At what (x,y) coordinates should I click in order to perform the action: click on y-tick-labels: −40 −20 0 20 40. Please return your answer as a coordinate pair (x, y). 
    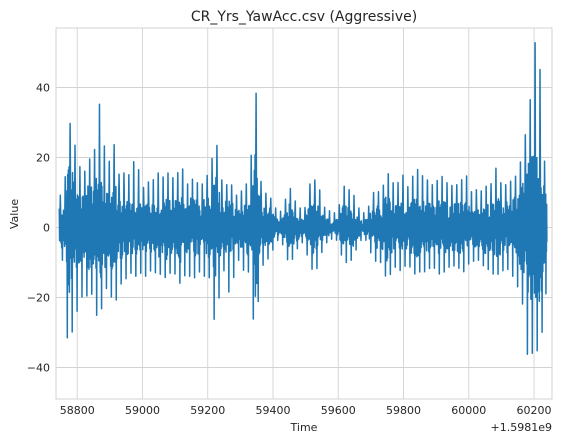
    Looking at the image, I should click on (38, 228).